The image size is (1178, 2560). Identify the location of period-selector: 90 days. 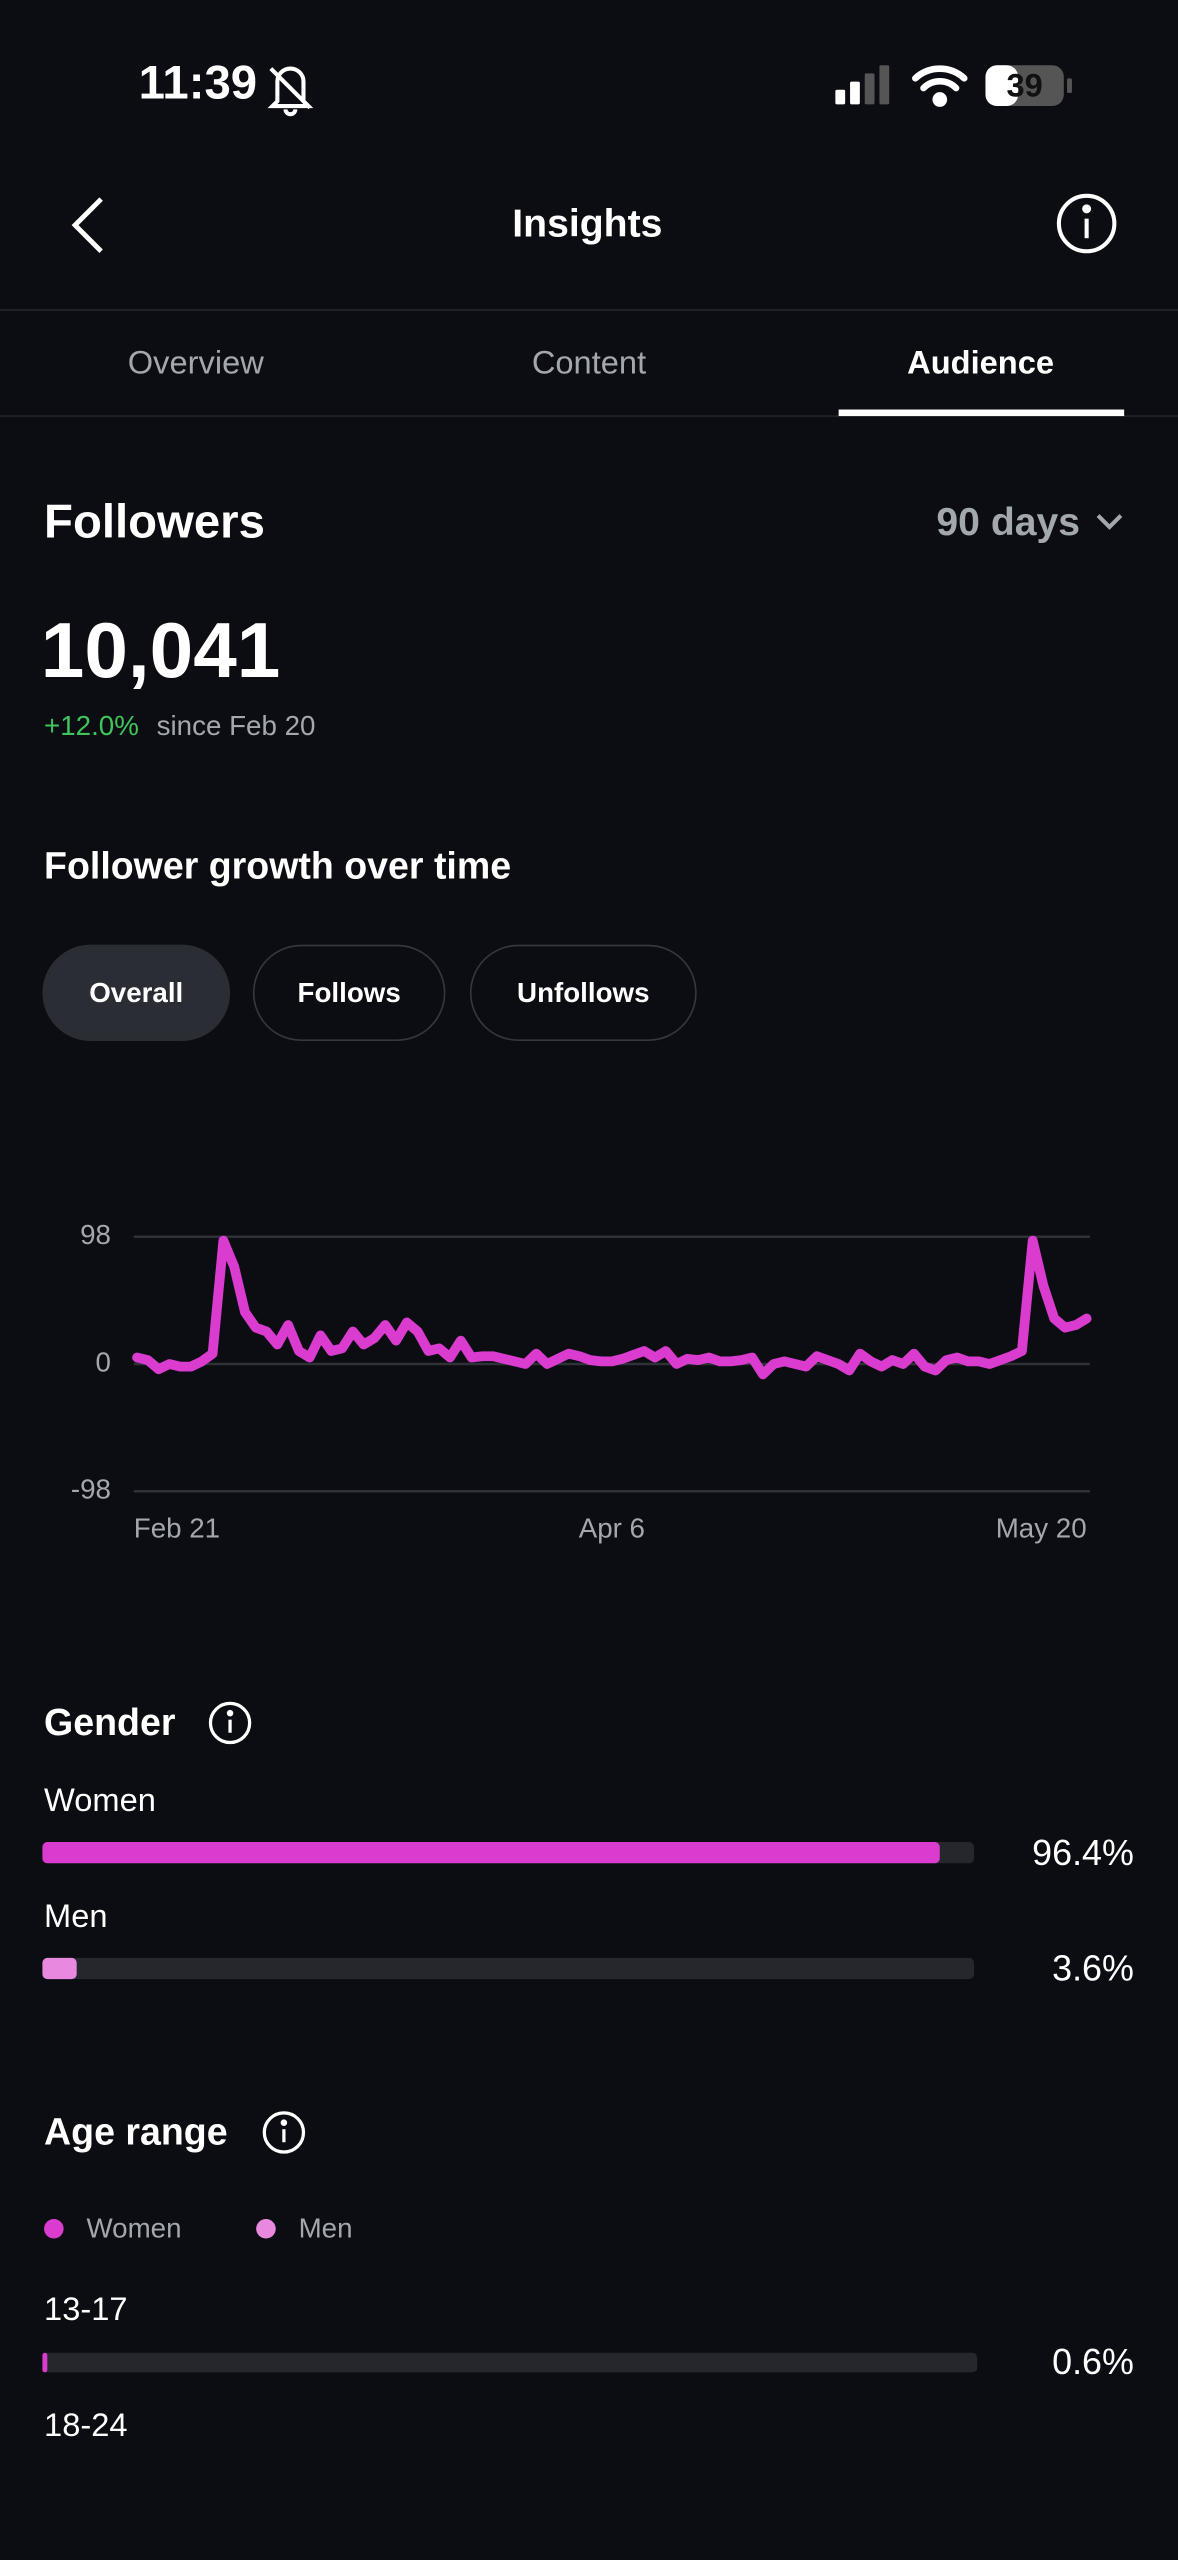
(1008, 522).